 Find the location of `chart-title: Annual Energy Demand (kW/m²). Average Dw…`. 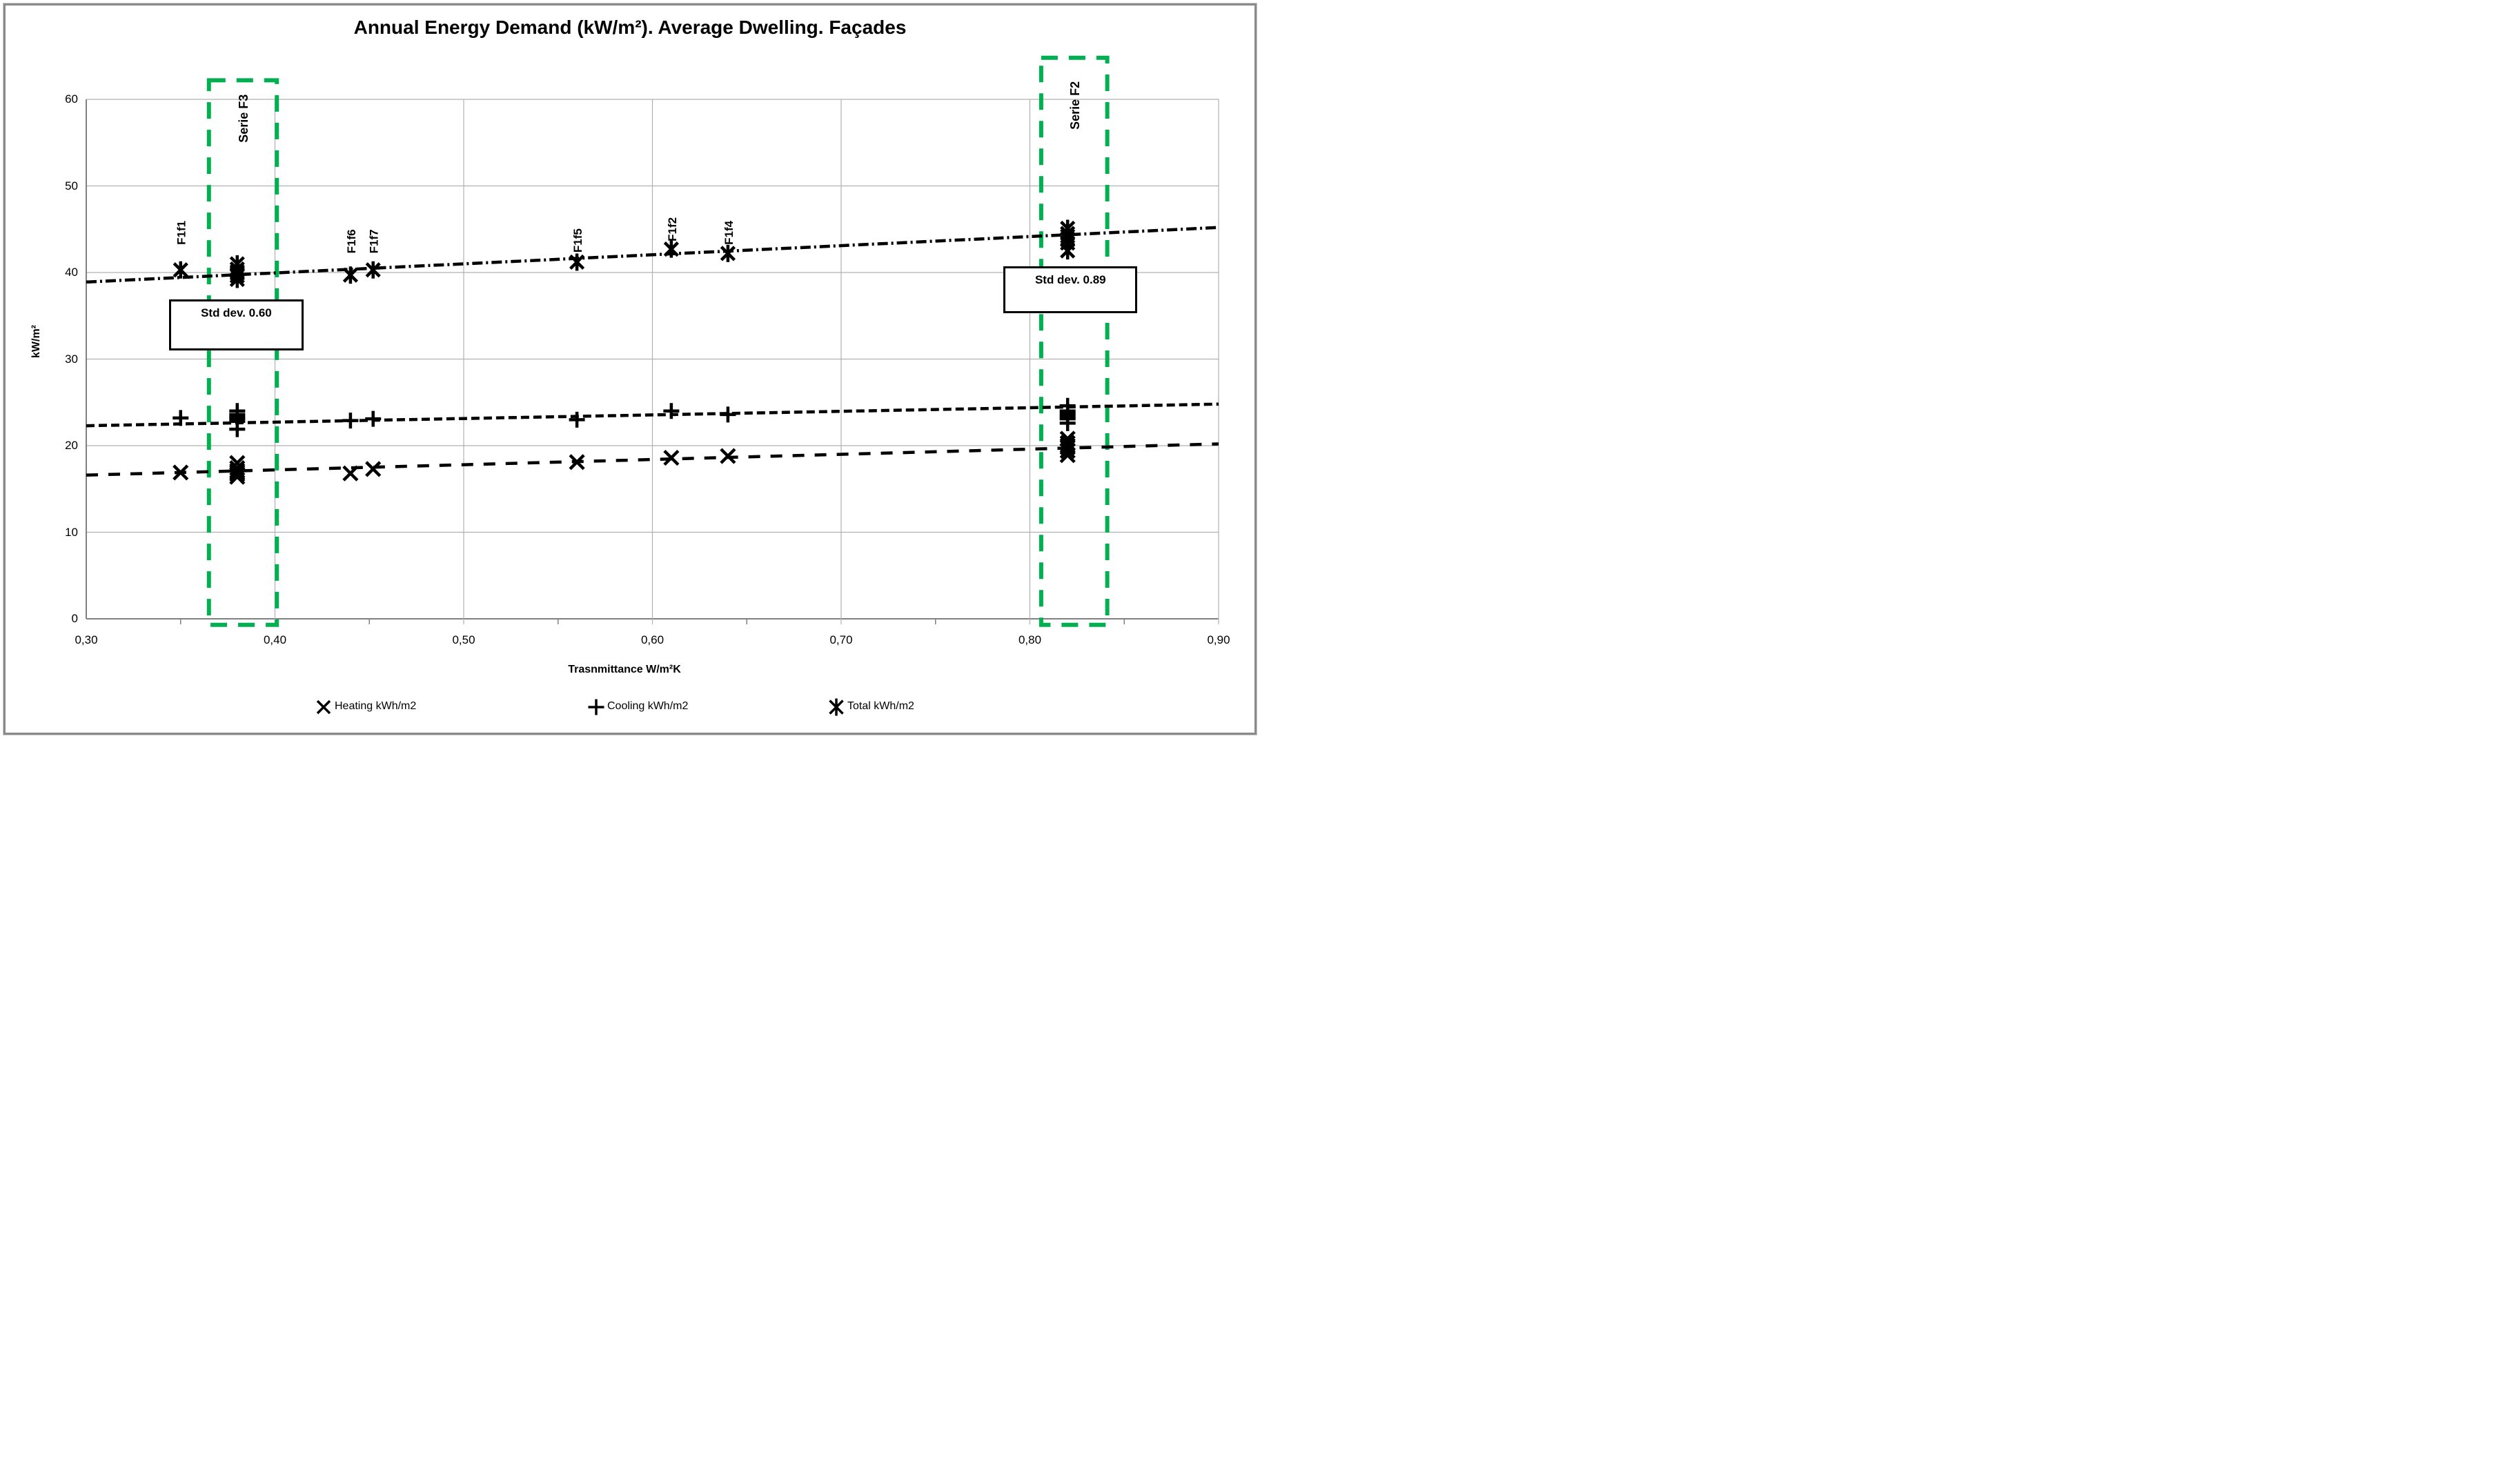

chart-title: Annual Energy Demand (kW/m²). Average Dw… is located at coordinates (630, 28).